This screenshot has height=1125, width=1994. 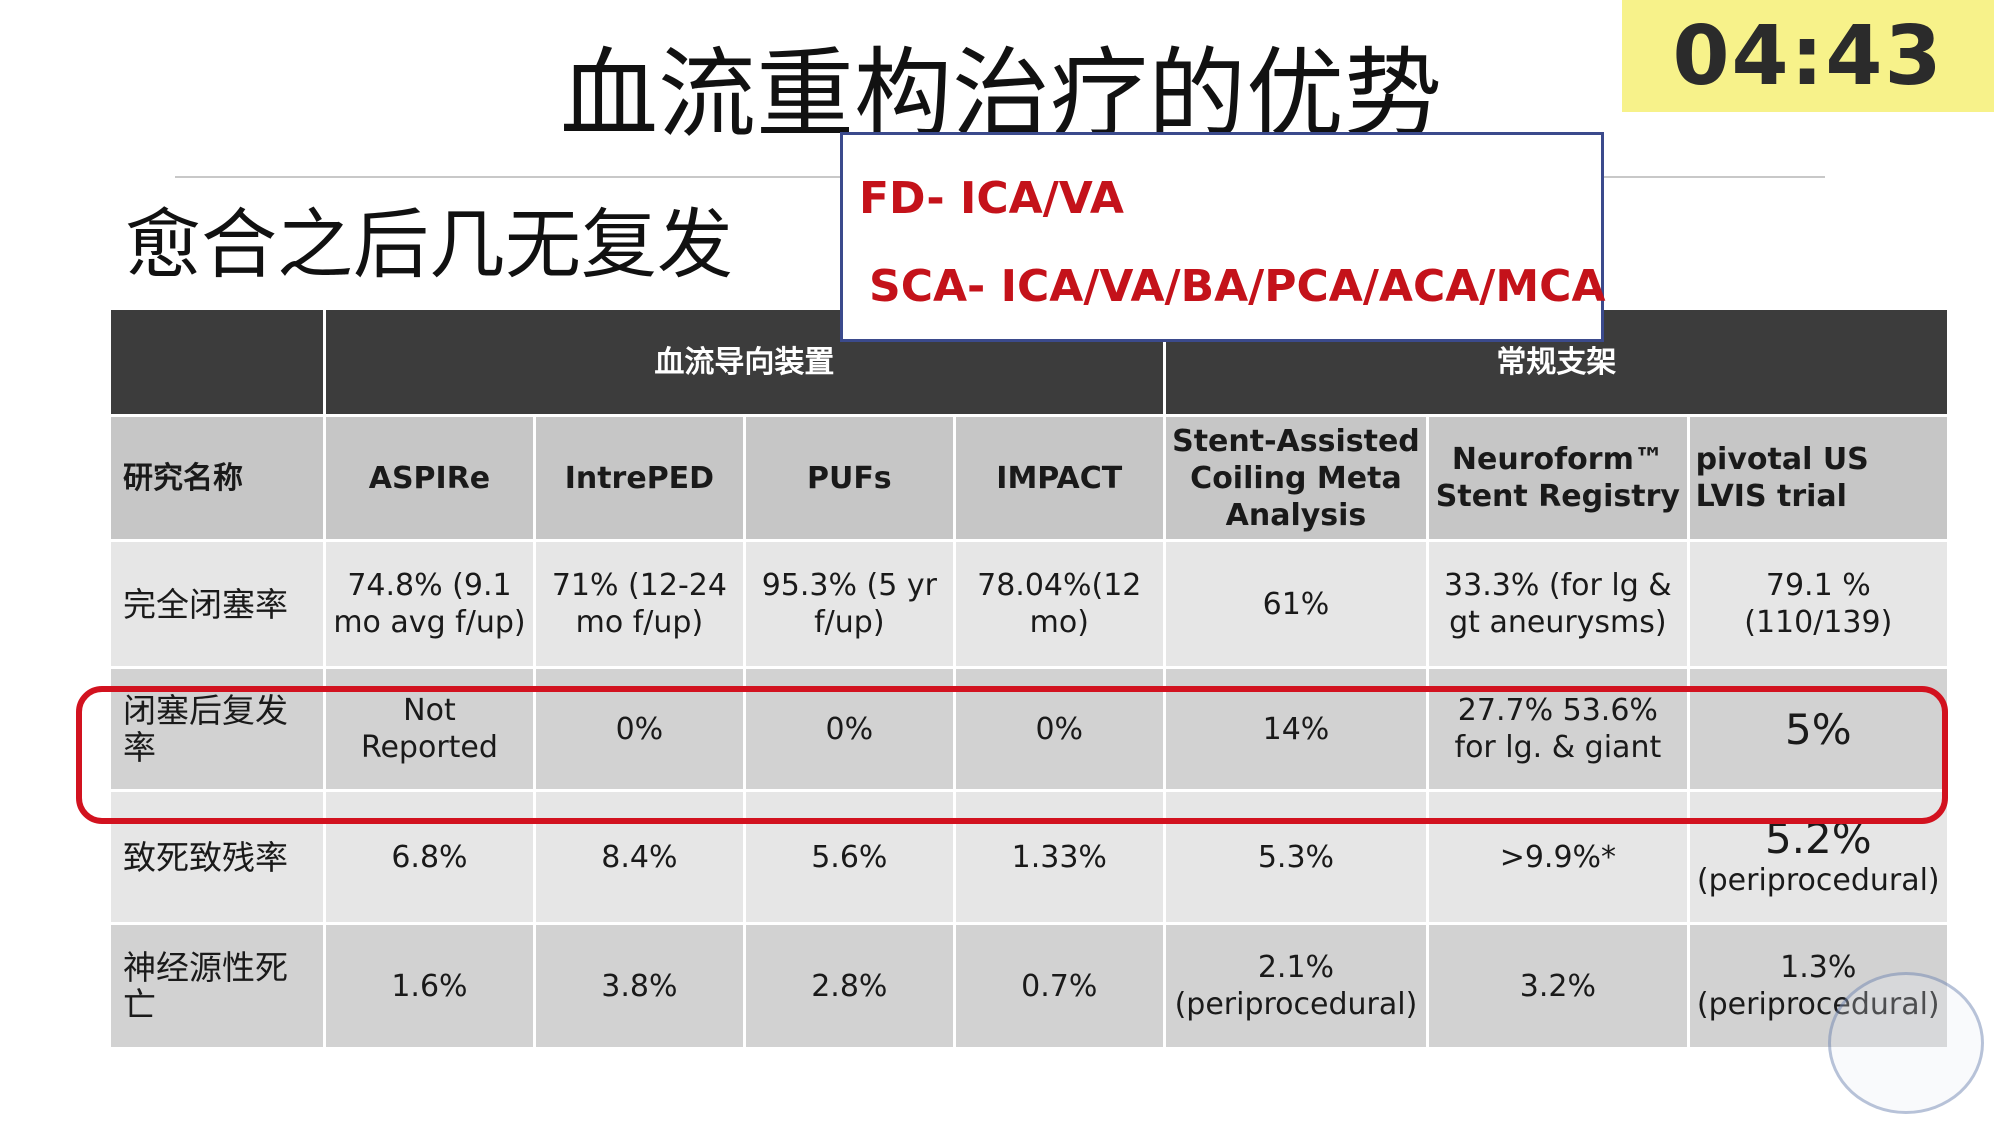 What do you see at coordinates (639, 857) in the screenshot?
I see `table-cell: 8.4%` at bounding box center [639, 857].